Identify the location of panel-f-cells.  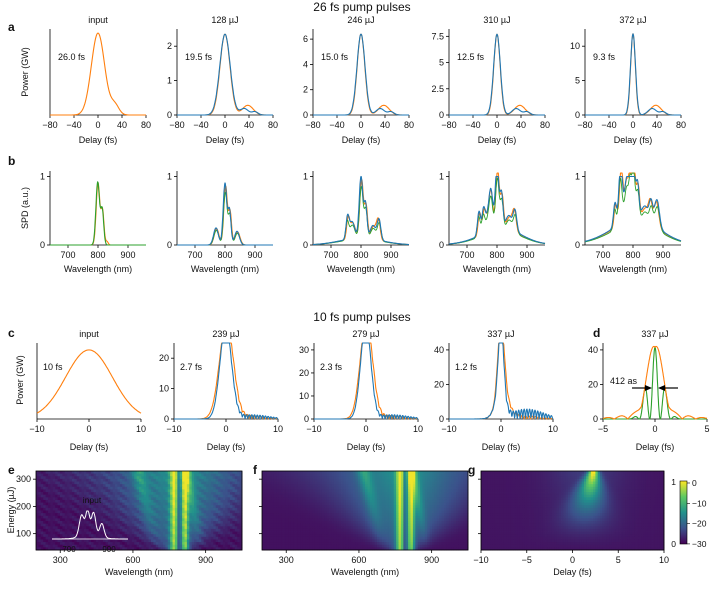
(365, 511).